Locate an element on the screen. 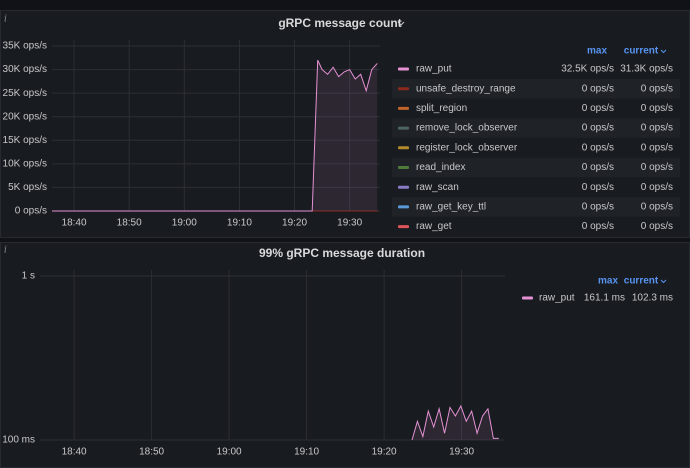  legend-current: 102.3 ms is located at coordinates (652, 298).